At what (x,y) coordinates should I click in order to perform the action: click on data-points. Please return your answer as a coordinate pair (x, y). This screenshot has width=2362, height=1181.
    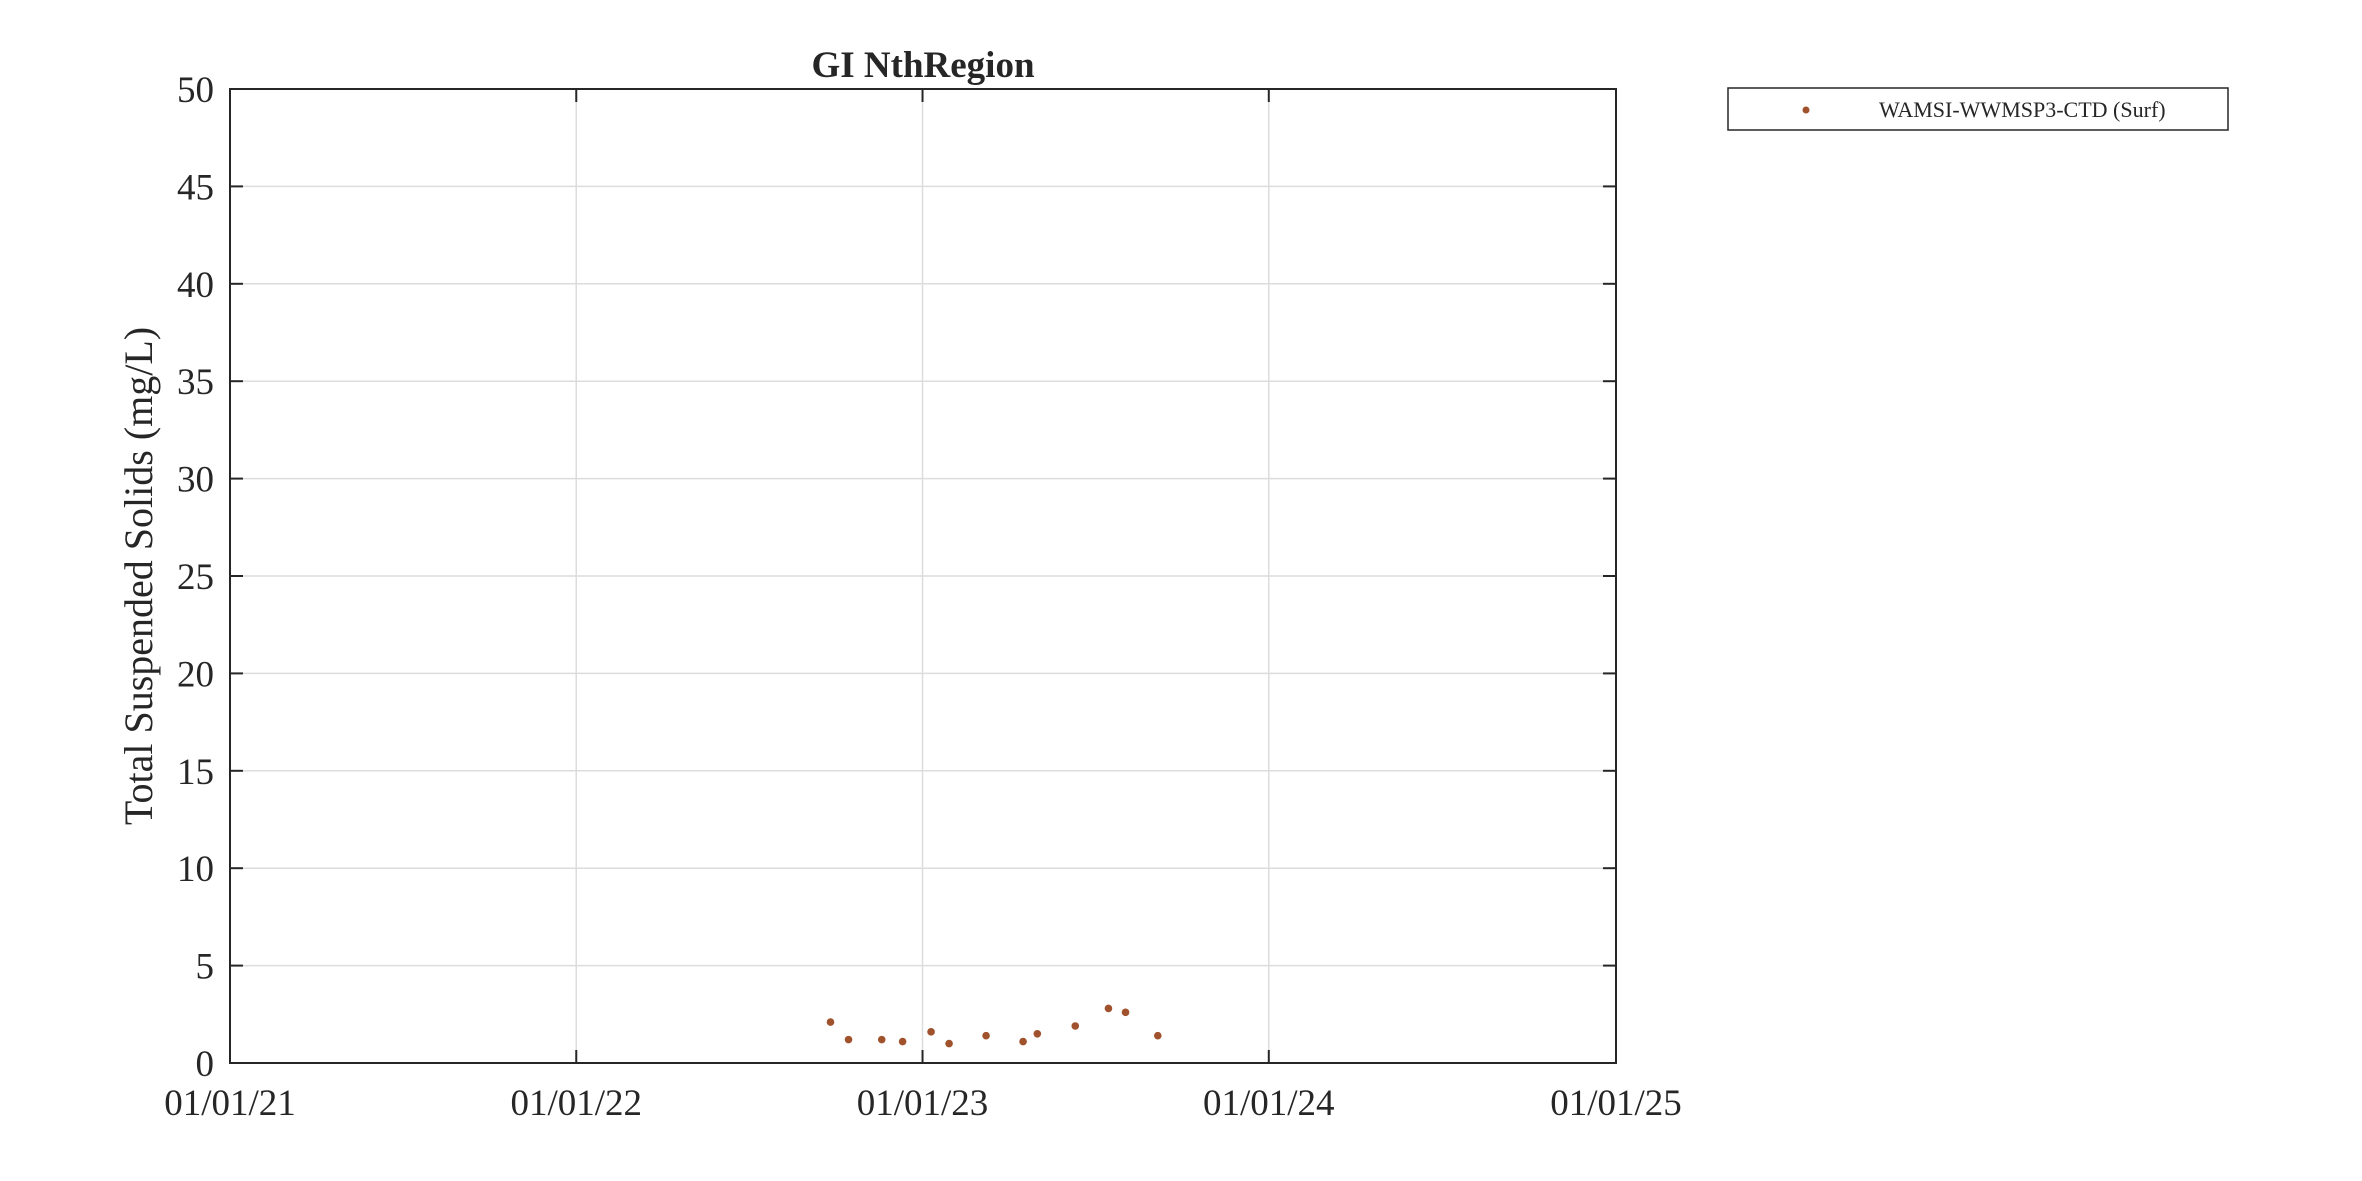
    Looking at the image, I should click on (994, 1026).